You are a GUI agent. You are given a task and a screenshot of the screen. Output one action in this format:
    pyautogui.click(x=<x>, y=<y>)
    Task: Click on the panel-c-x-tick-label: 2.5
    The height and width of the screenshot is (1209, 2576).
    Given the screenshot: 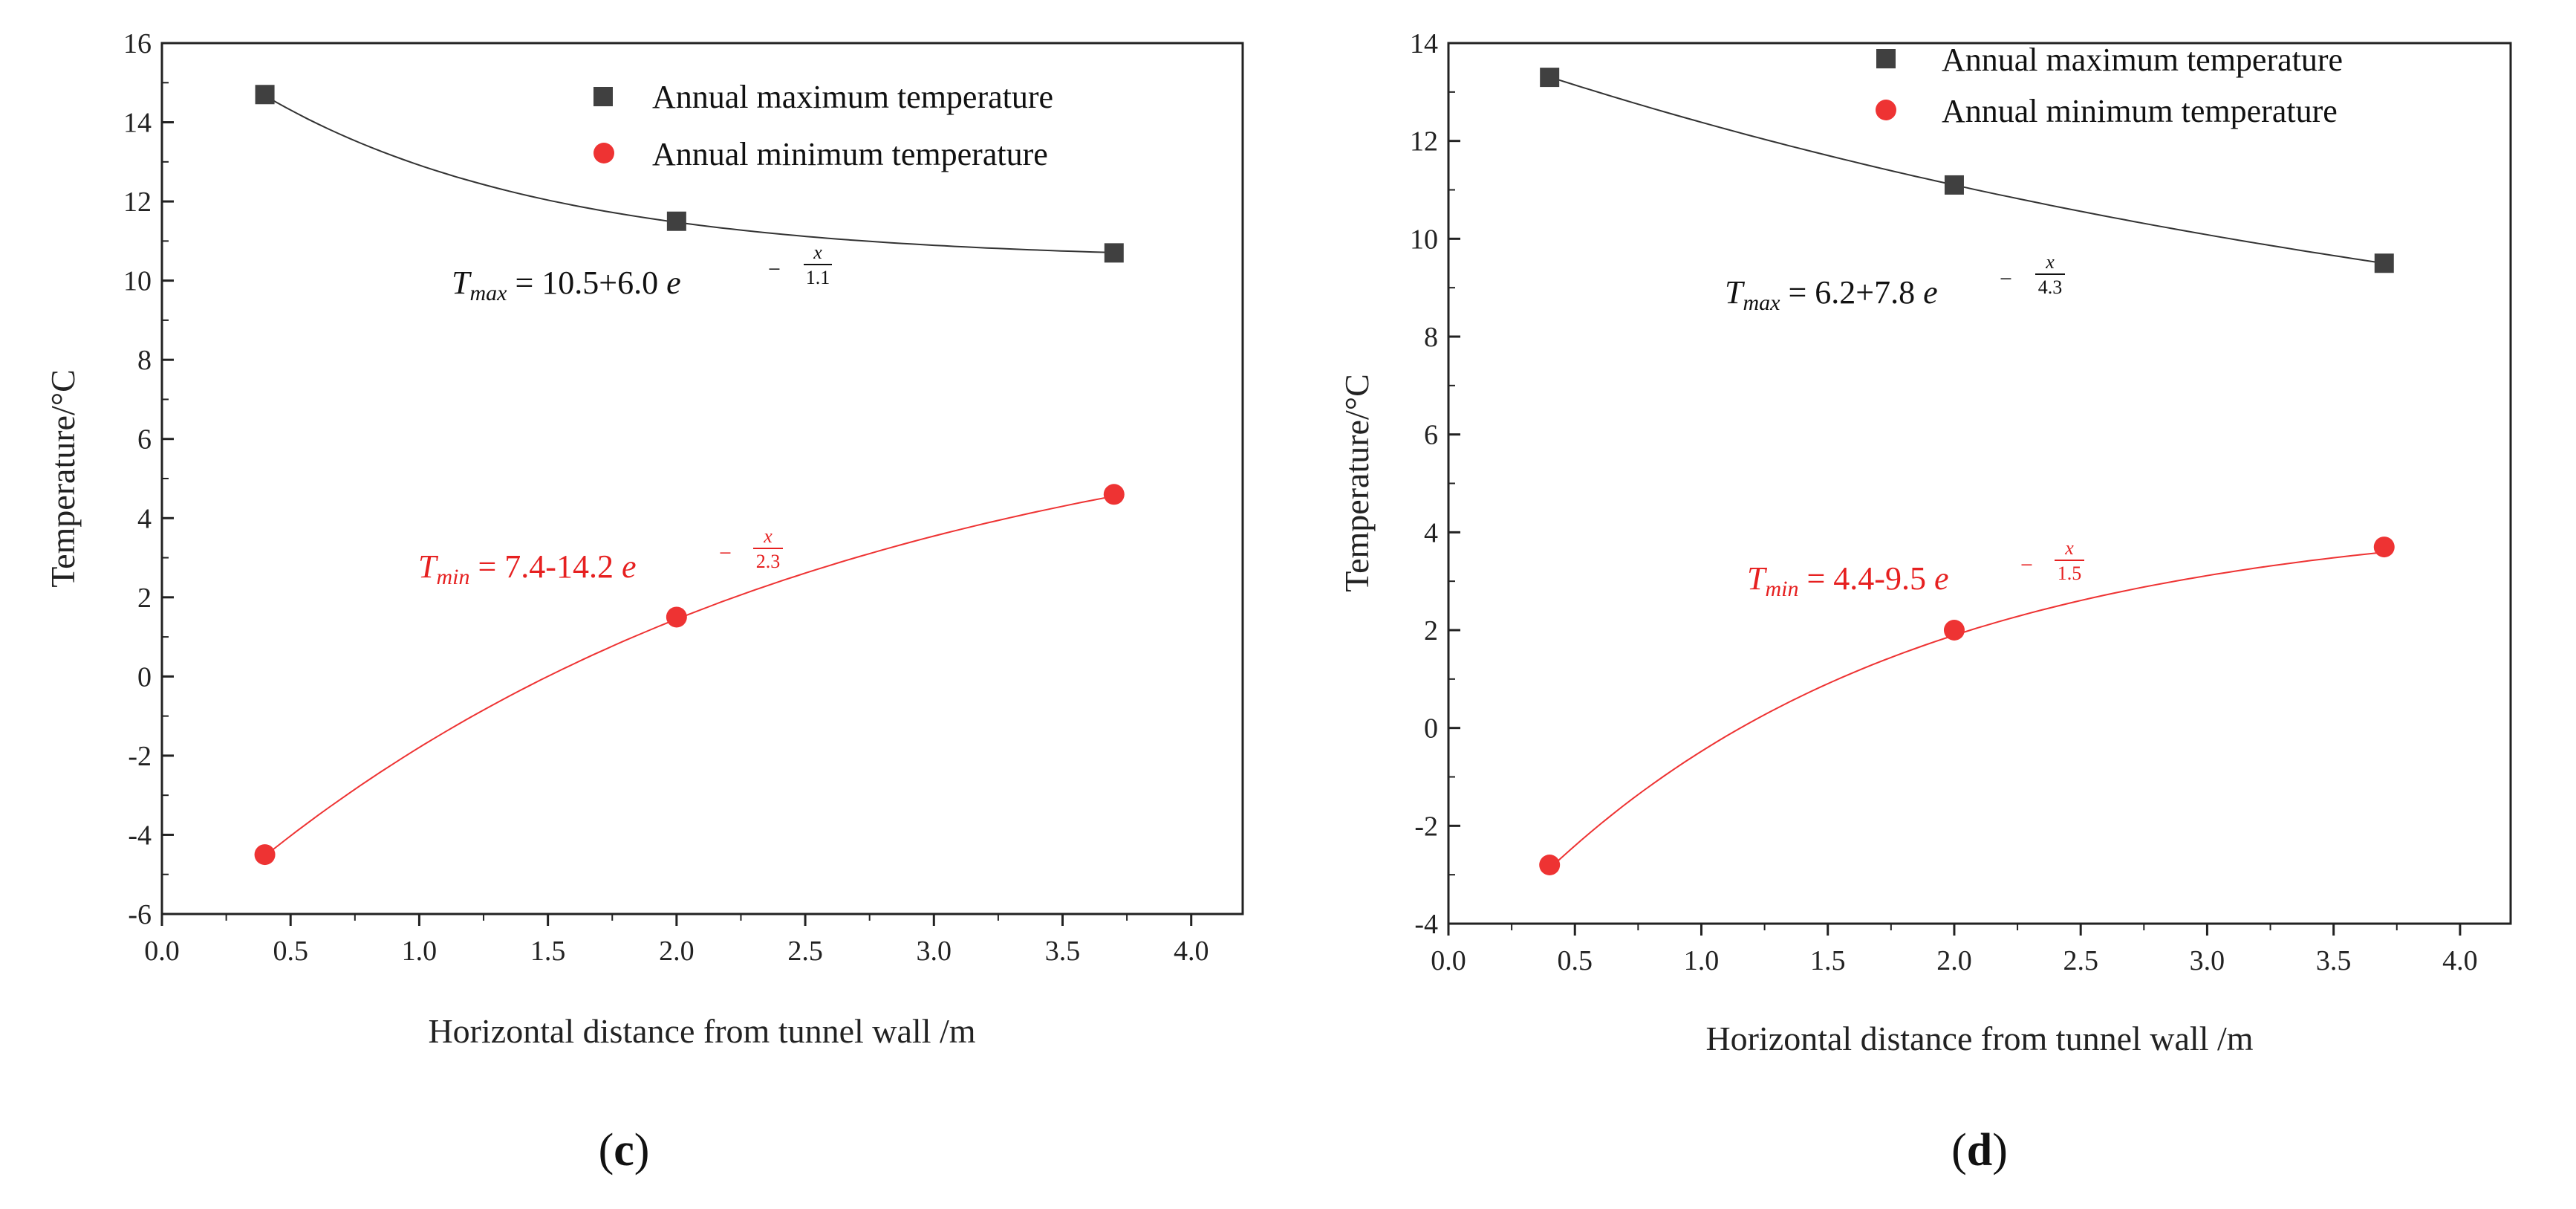 What is the action you would take?
    pyautogui.click(x=805, y=951)
    